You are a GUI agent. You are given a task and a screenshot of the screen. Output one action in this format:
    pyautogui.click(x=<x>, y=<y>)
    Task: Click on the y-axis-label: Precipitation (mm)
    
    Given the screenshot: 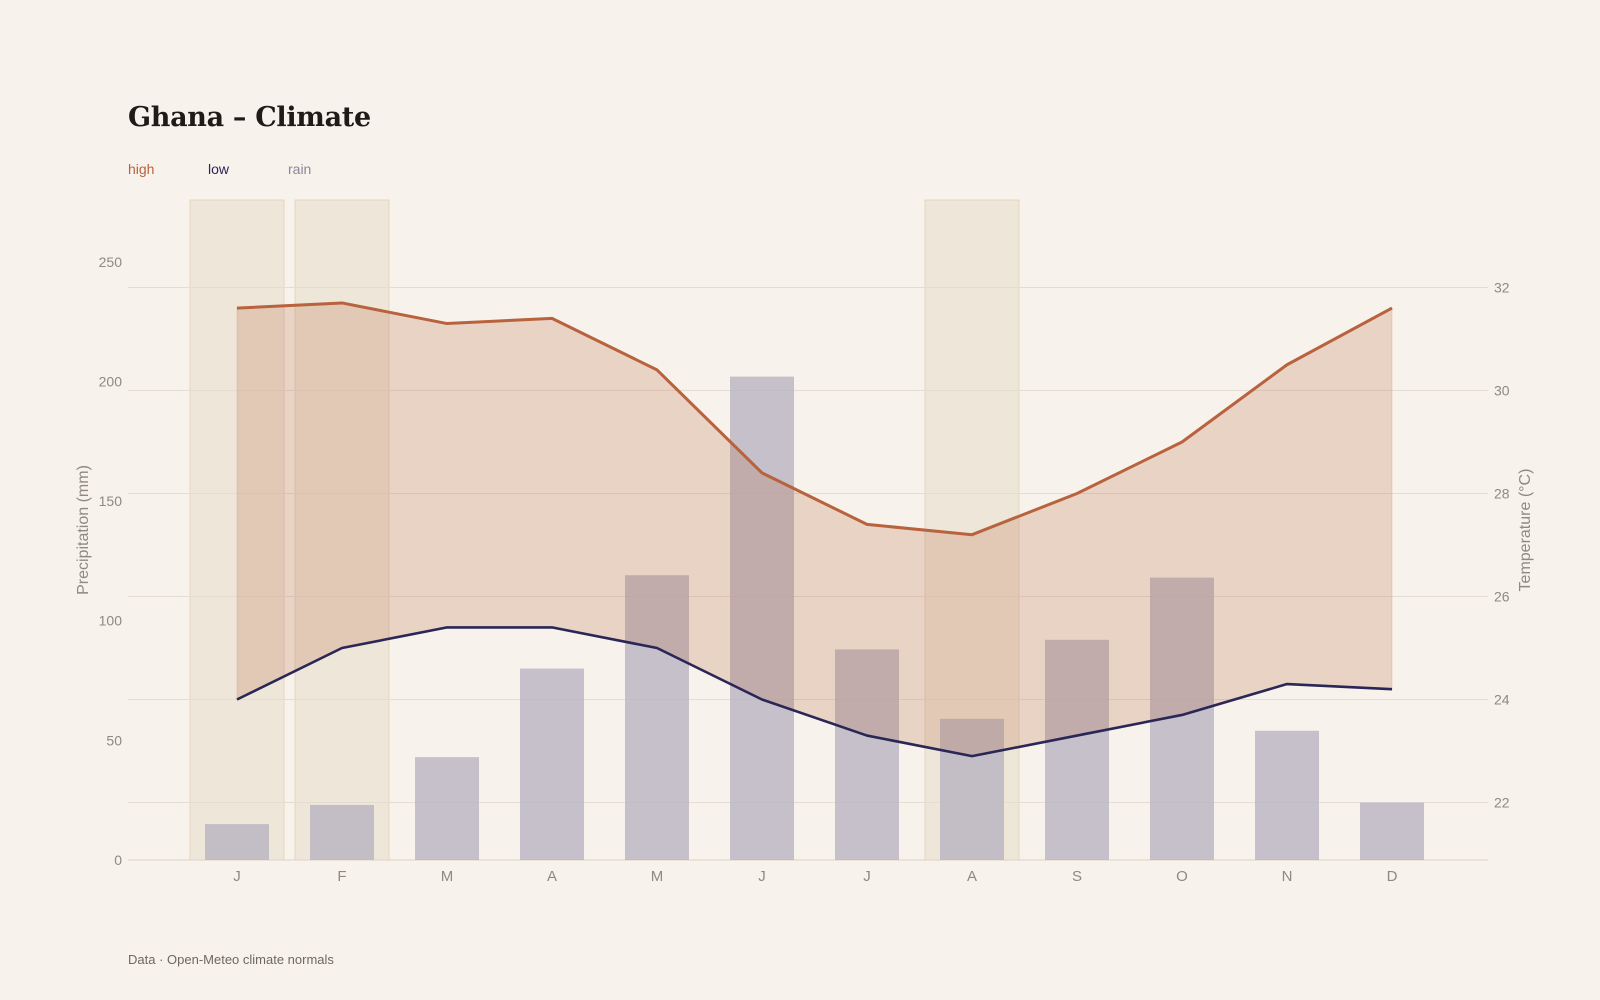 What is the action you would take?
    pyautogui.click(x=83, y=530)
    